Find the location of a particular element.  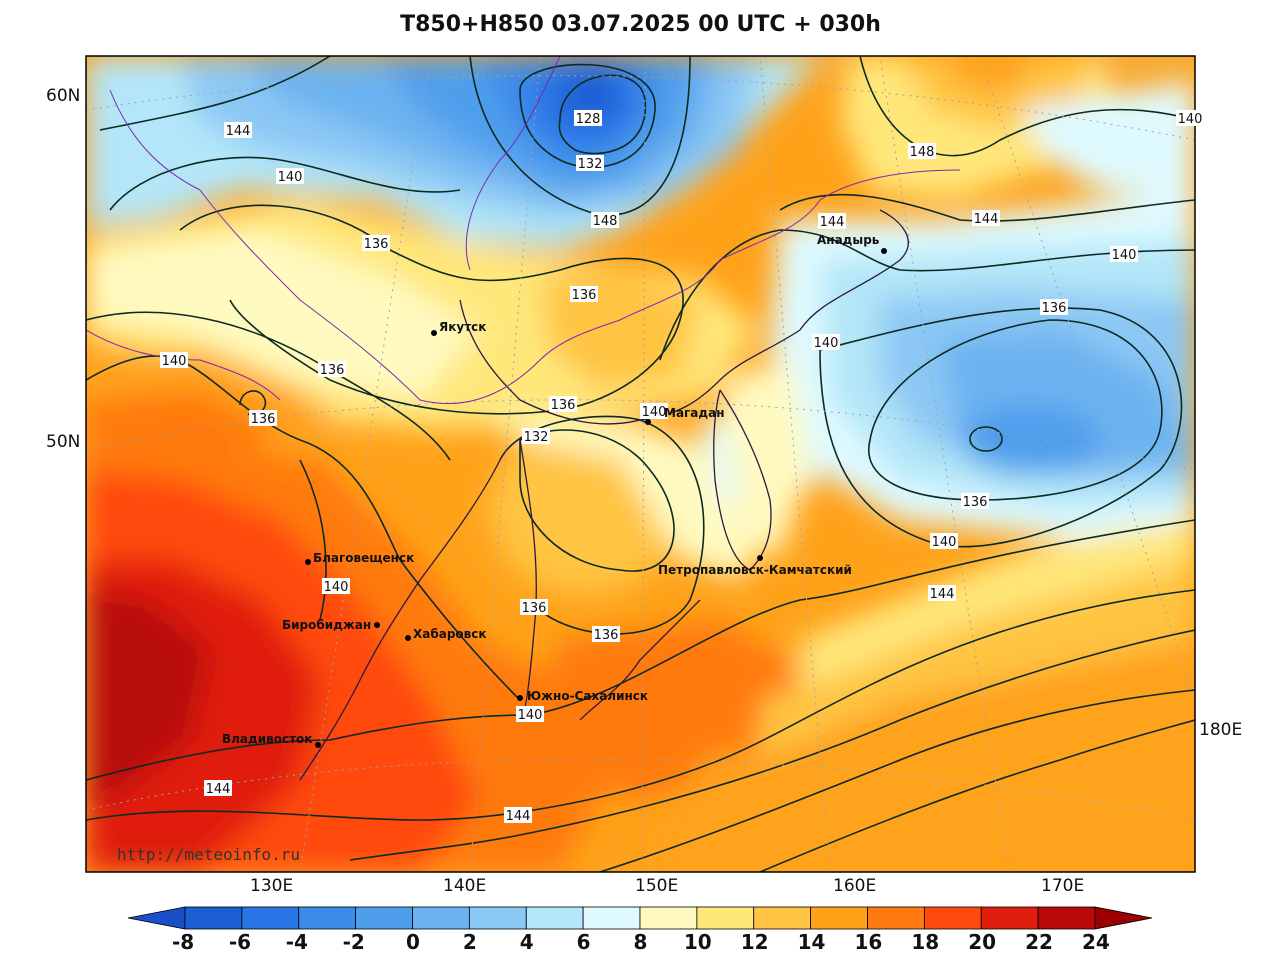

city-label: Магадан is located at coordinates (694, 413).